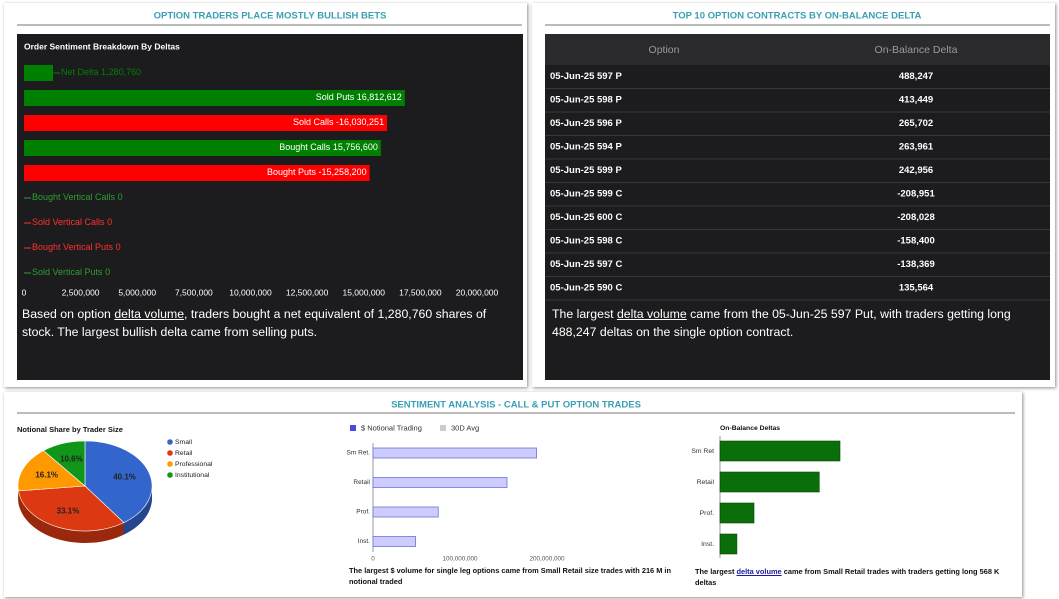  Describe the element at coordinates (465, 427) in the screenshot. I see `legend-label: 30D Avg` at that location.